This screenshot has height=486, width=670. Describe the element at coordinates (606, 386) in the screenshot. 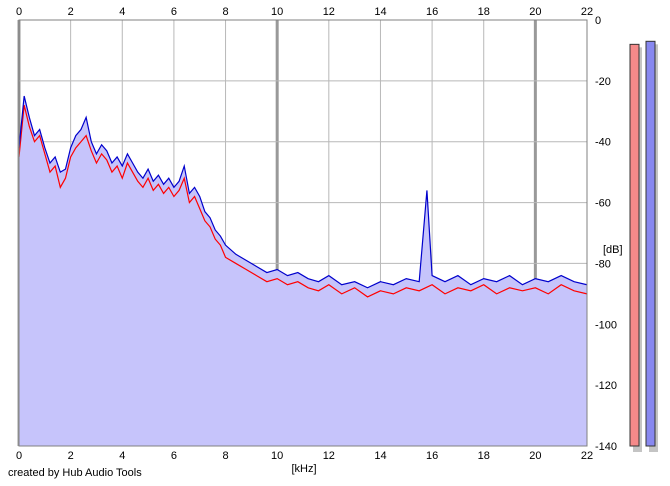

I see `y-tick-label: -120` at that location.